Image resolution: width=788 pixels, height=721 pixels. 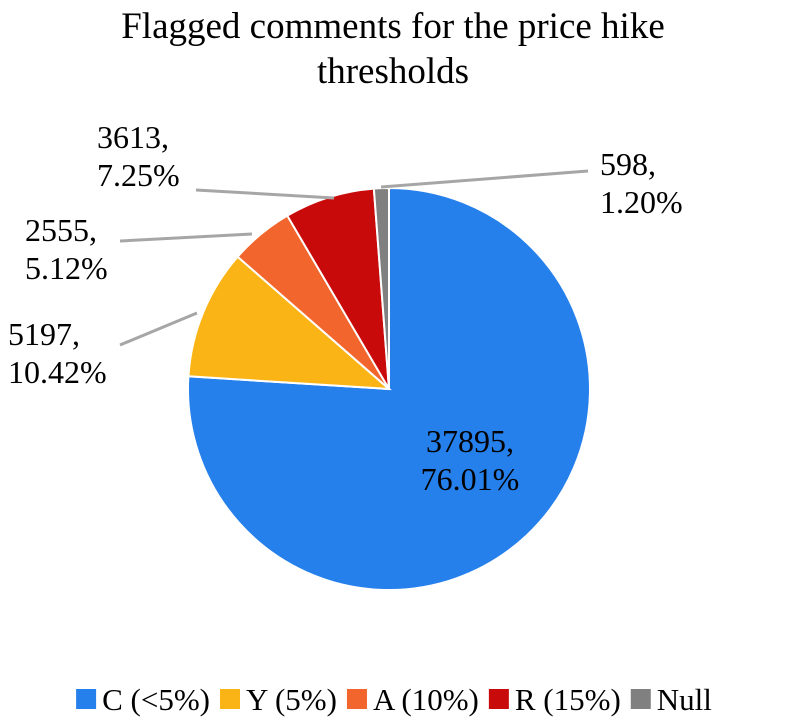 I want to click on legend-item-y-5: Y (5%), so click(x=278, y=699).